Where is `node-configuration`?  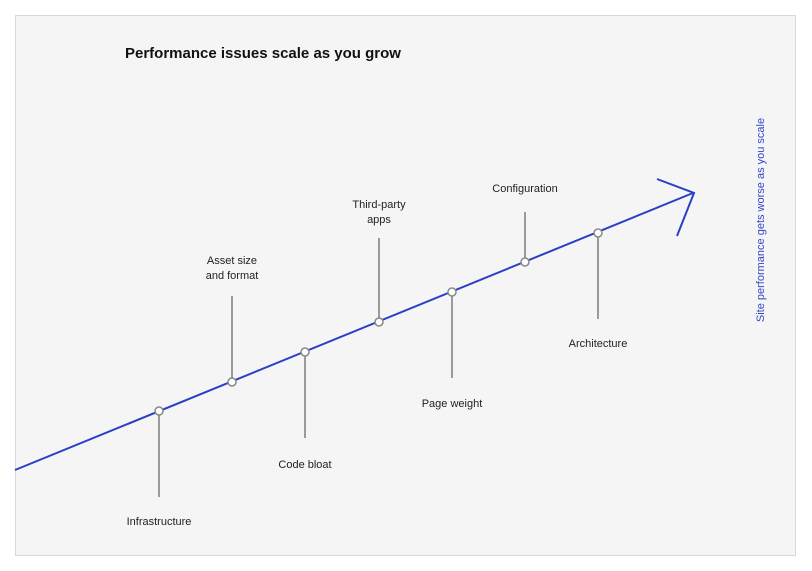
node-configuration is located at coordinates (525, 262).